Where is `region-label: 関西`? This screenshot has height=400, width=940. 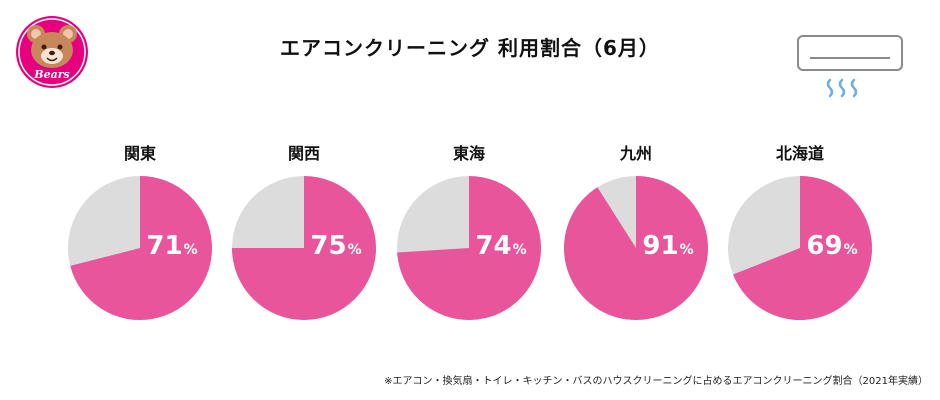
region-label: 関西 is located at coordinates (303, 153).